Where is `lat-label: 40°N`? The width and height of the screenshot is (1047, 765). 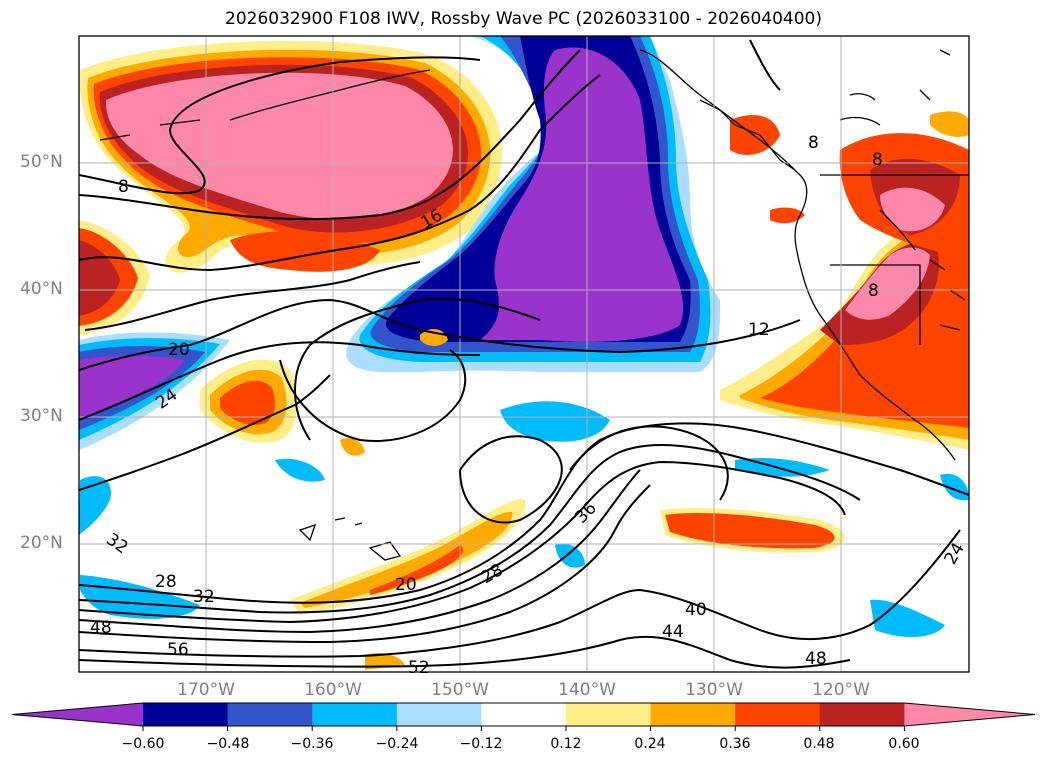
lat-label: 40°N is located at coordinates (41, 289).